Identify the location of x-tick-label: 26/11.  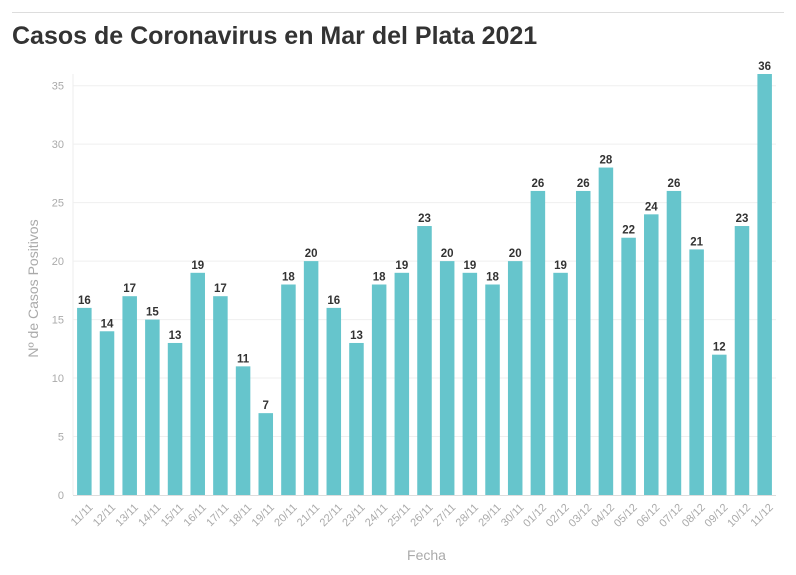
(421, 515).